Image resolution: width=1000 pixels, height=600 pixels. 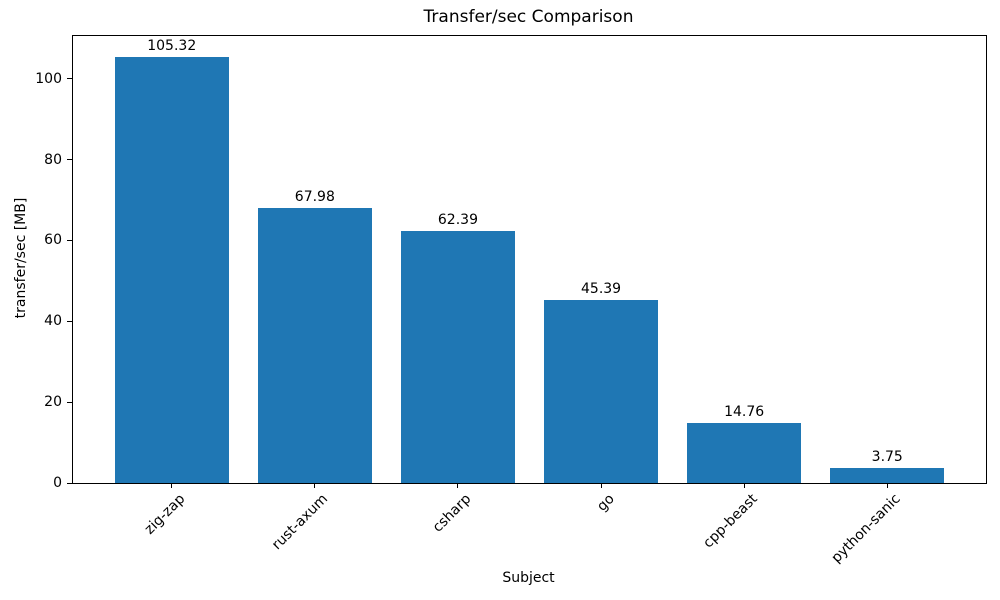 I want to click on chart-title: Transfer/sec Comparison, so click(x=528, y=17).